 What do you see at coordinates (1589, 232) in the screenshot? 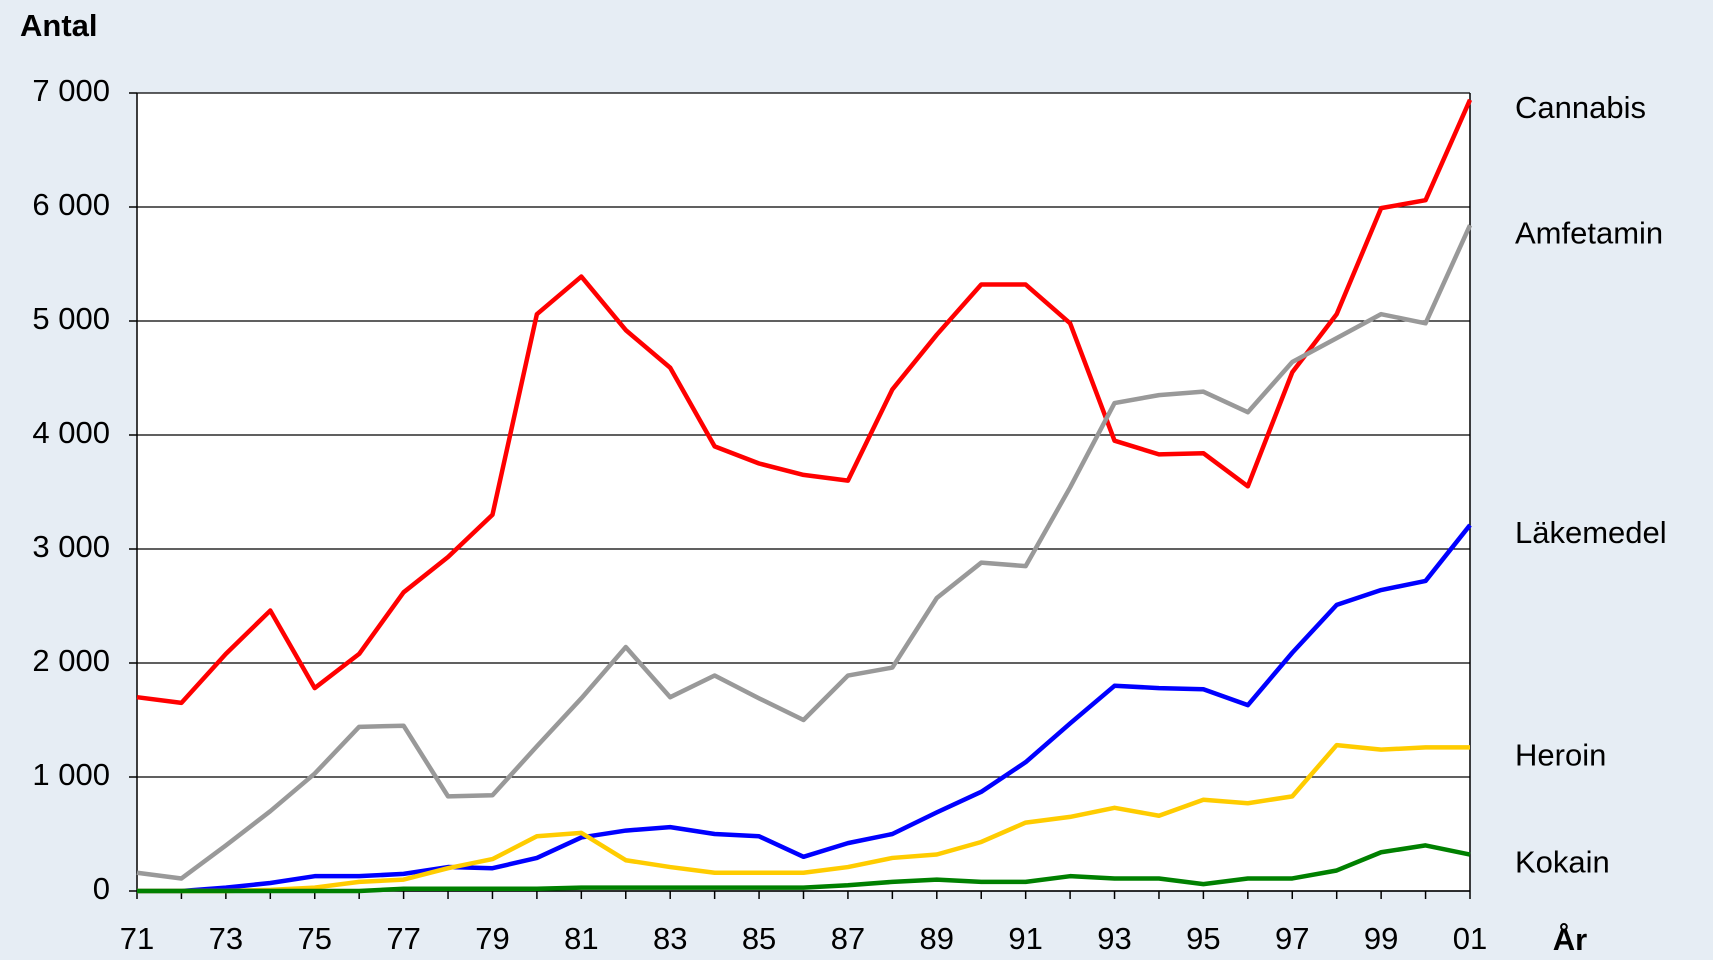
I see `series-label: Amfetamin` at bounding box center [1589, 232].